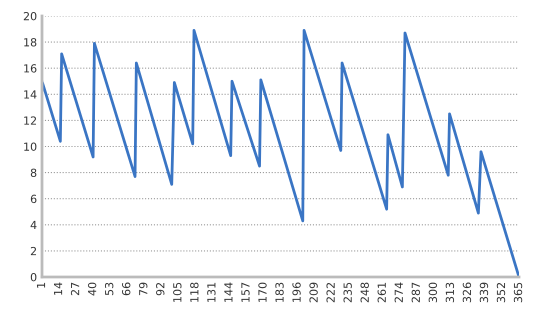  What do you see at coordinates (382, 292) in the screenshot?
I see `x-tick-label: 261` at bounding box center [382, 292].